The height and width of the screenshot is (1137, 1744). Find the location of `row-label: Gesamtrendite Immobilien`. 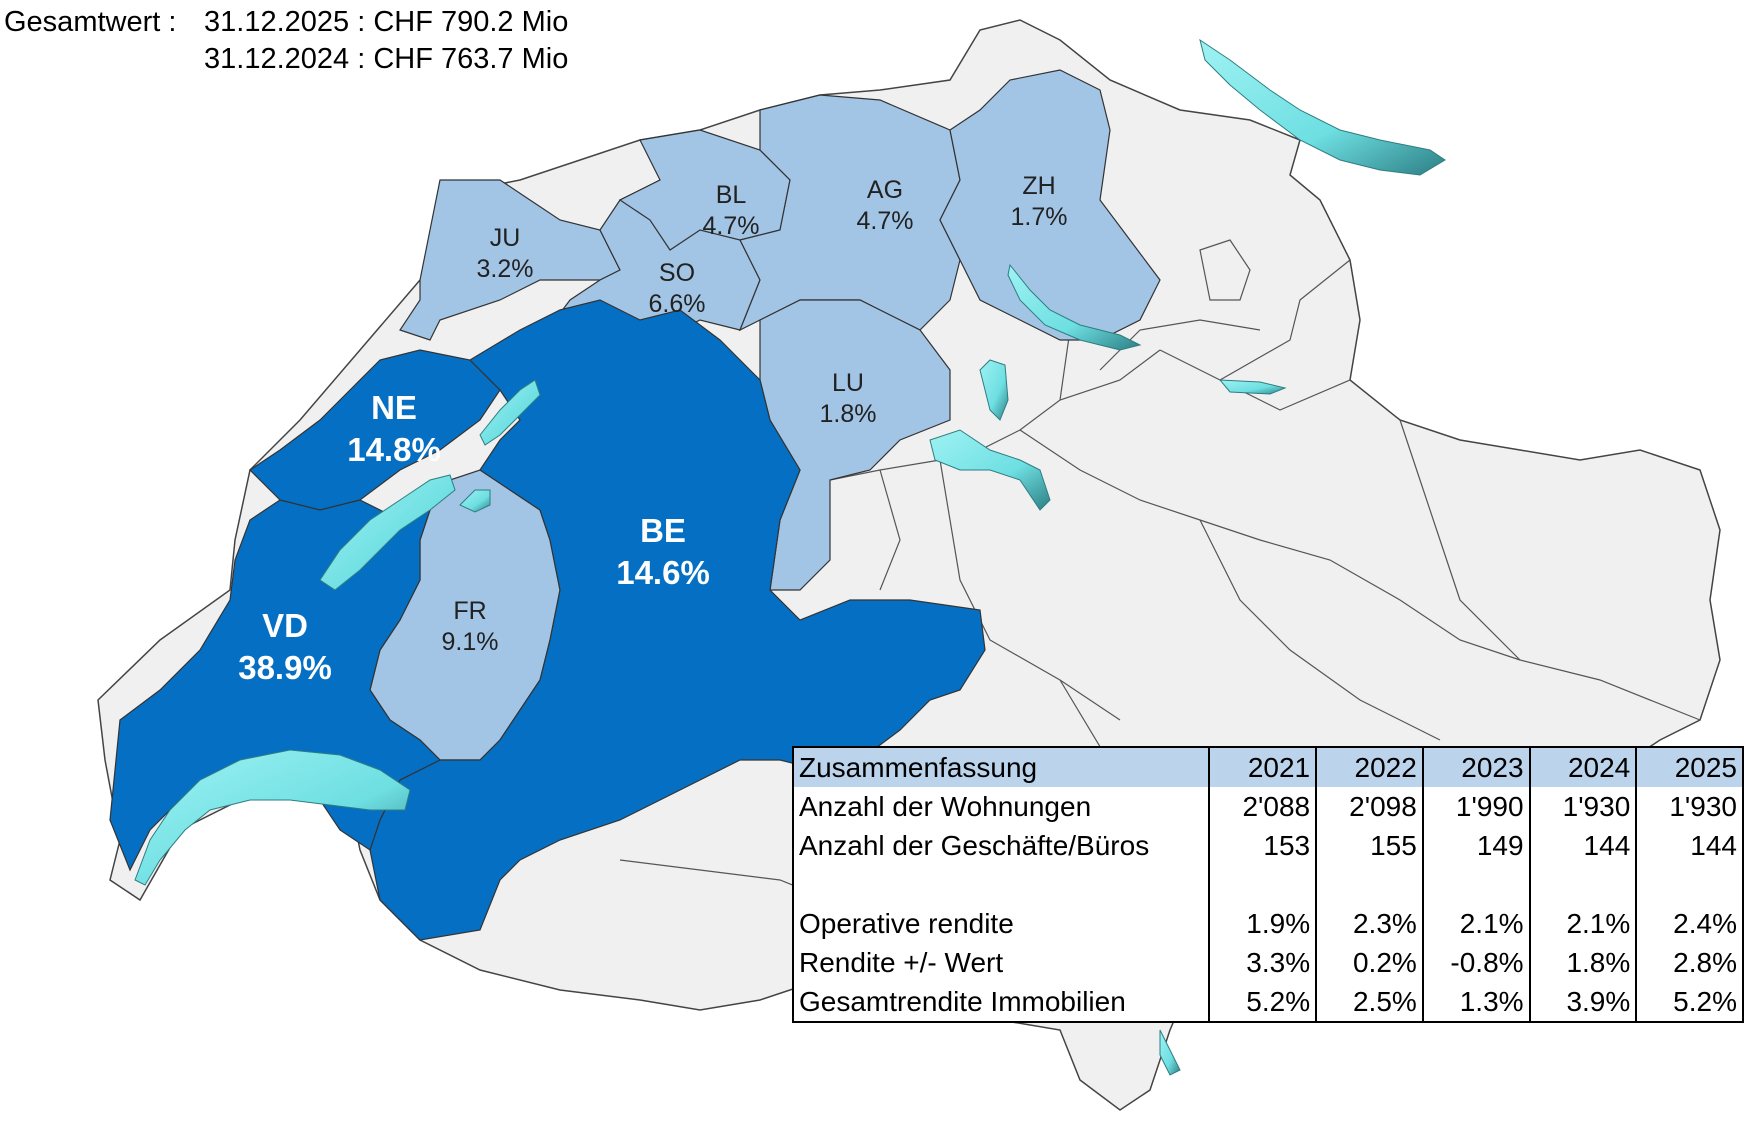

row-label: Gesamtrendite Immobilien is located at coordinates (1000, 1002).